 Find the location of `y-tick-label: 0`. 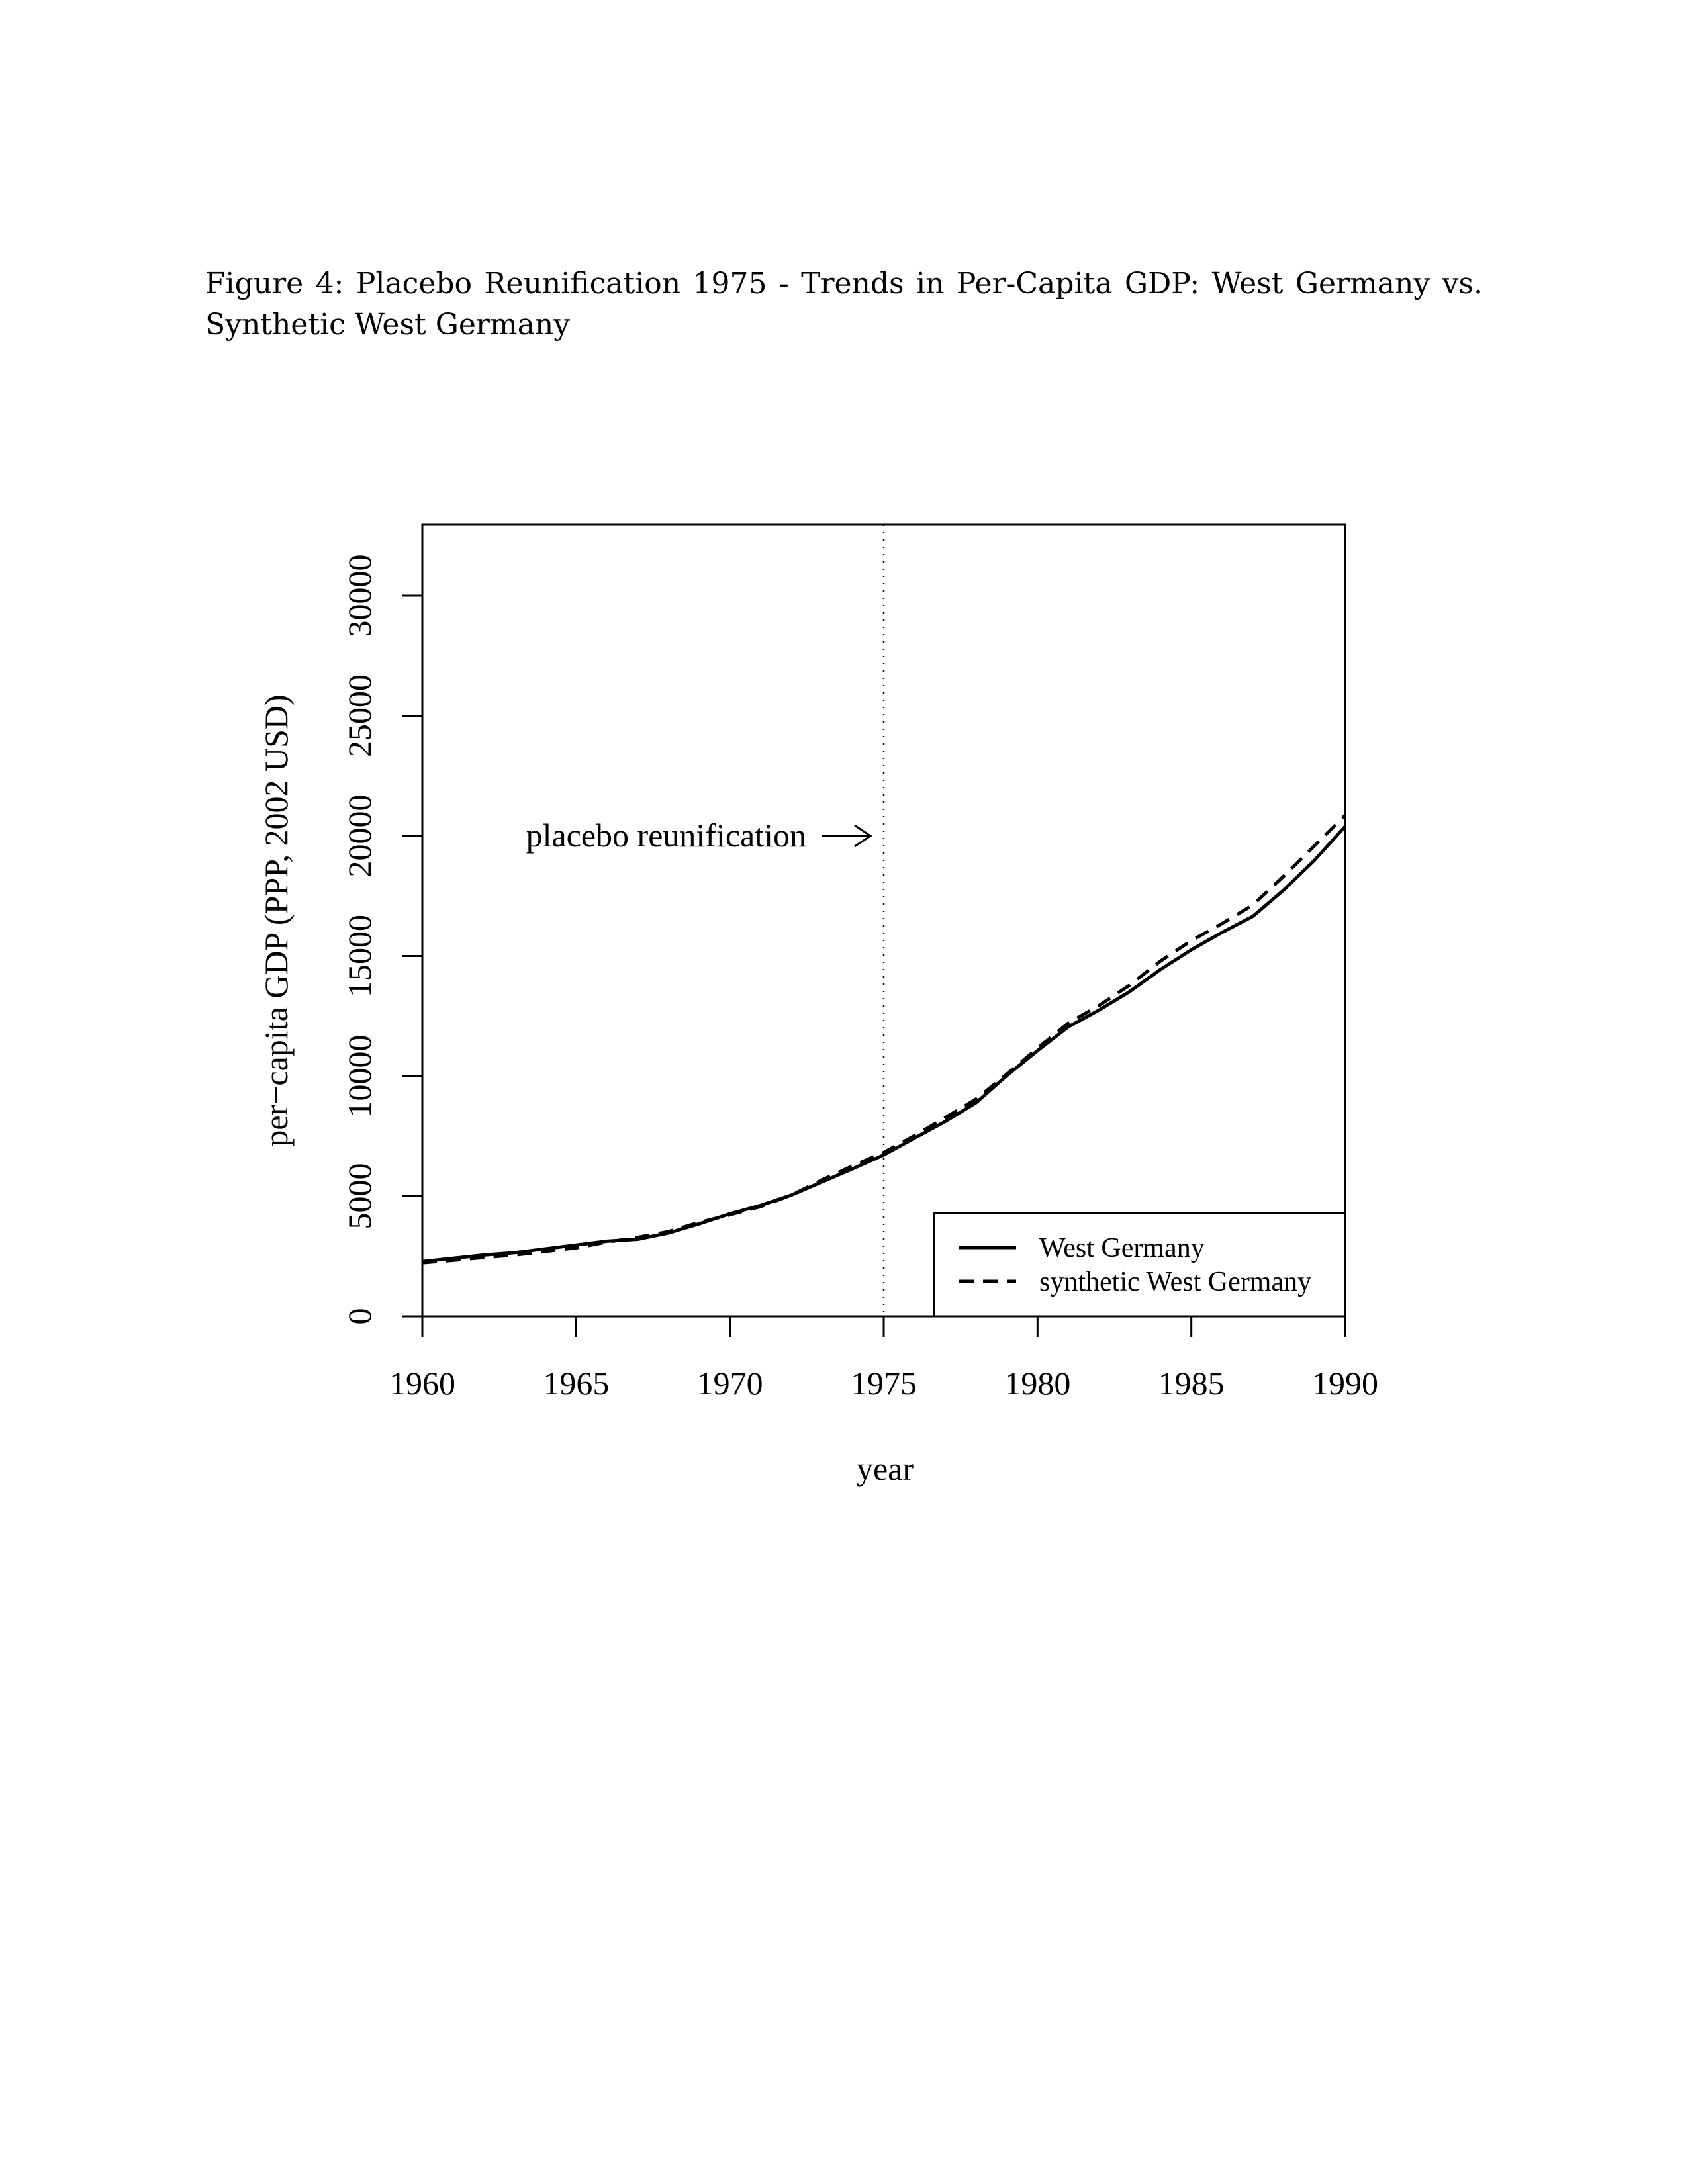

y-tick-label: 0 is located at coordinates (359, 1316).